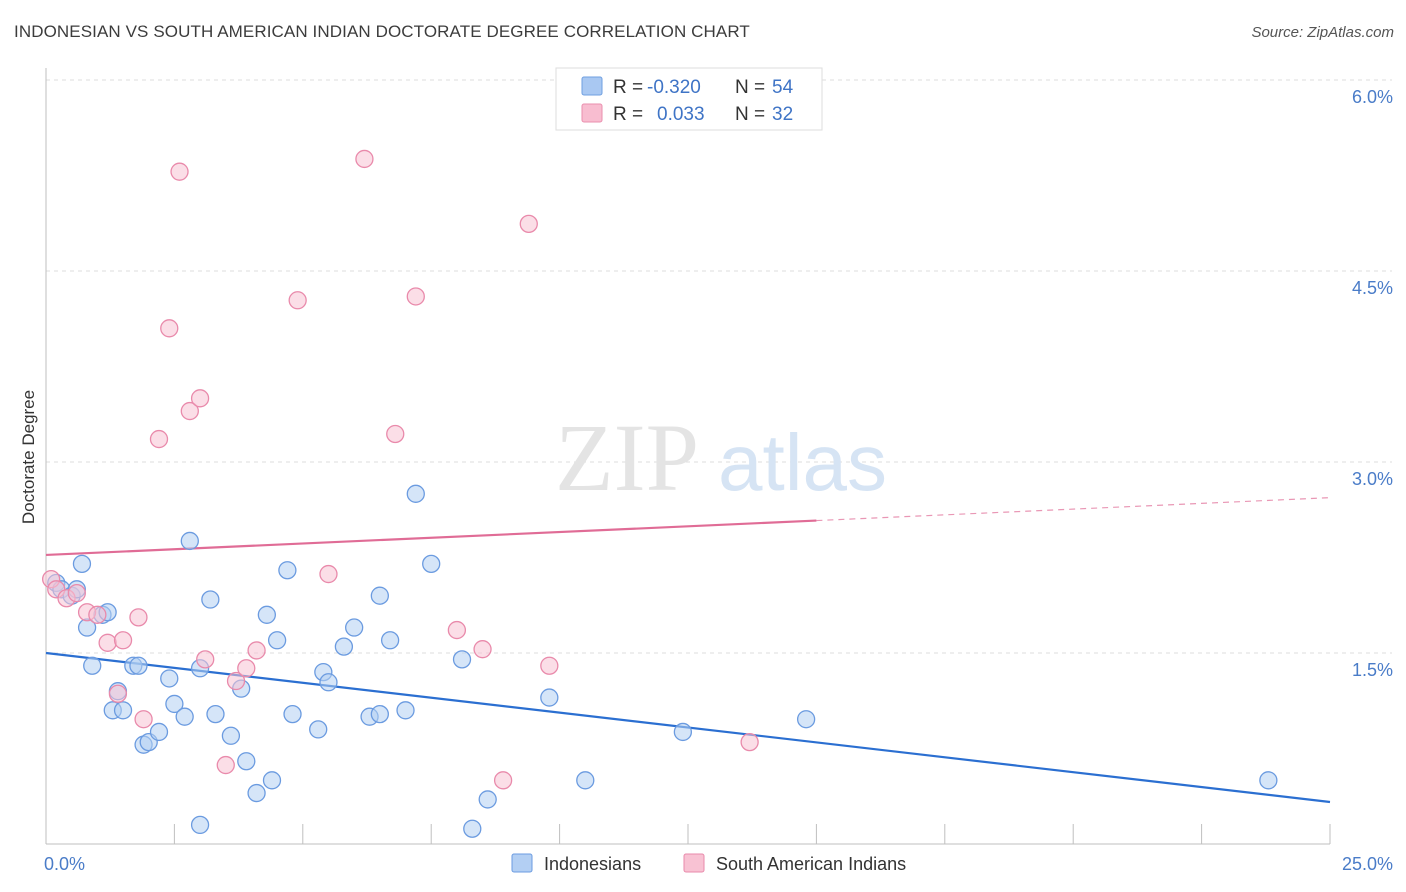 This screenshot has width=1406, height=892. Describe the element at coordinates (627, 457) in the screenshot. I see `watermark-zip: ZIP` at that location.